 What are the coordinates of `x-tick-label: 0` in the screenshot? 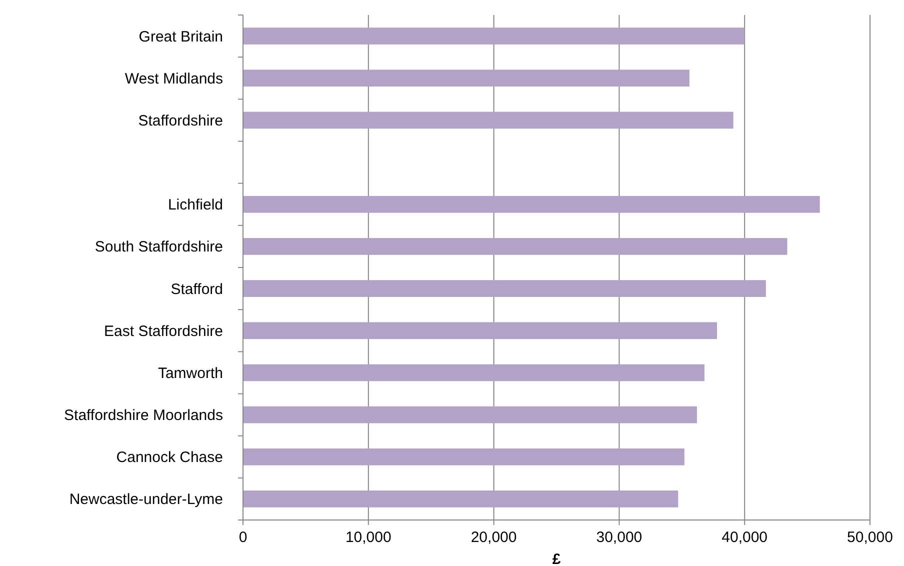 It's located at (243, 537).